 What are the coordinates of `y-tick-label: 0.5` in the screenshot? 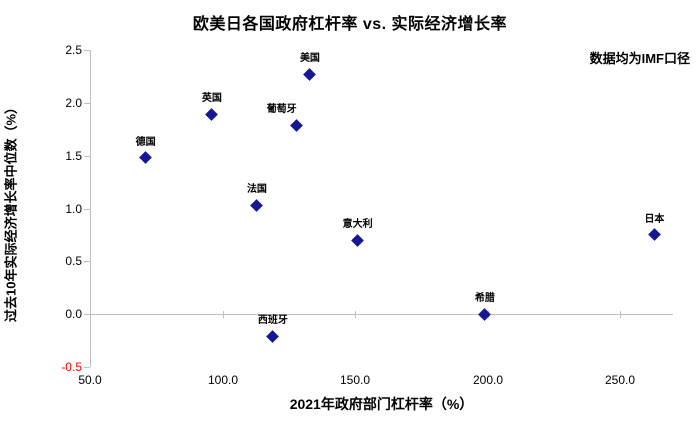 It's located at (73, 261).